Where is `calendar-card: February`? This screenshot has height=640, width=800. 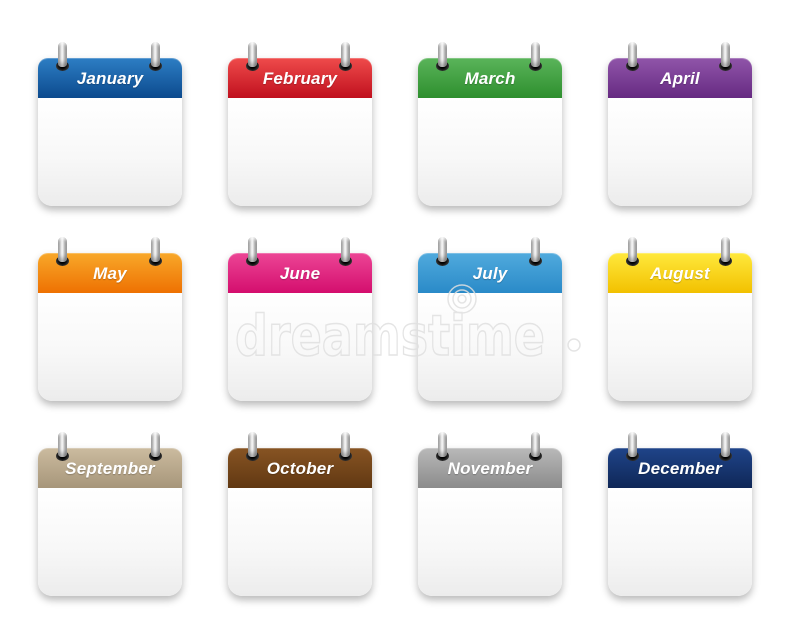 calendar-card: February is located at coordinates (300, 124).